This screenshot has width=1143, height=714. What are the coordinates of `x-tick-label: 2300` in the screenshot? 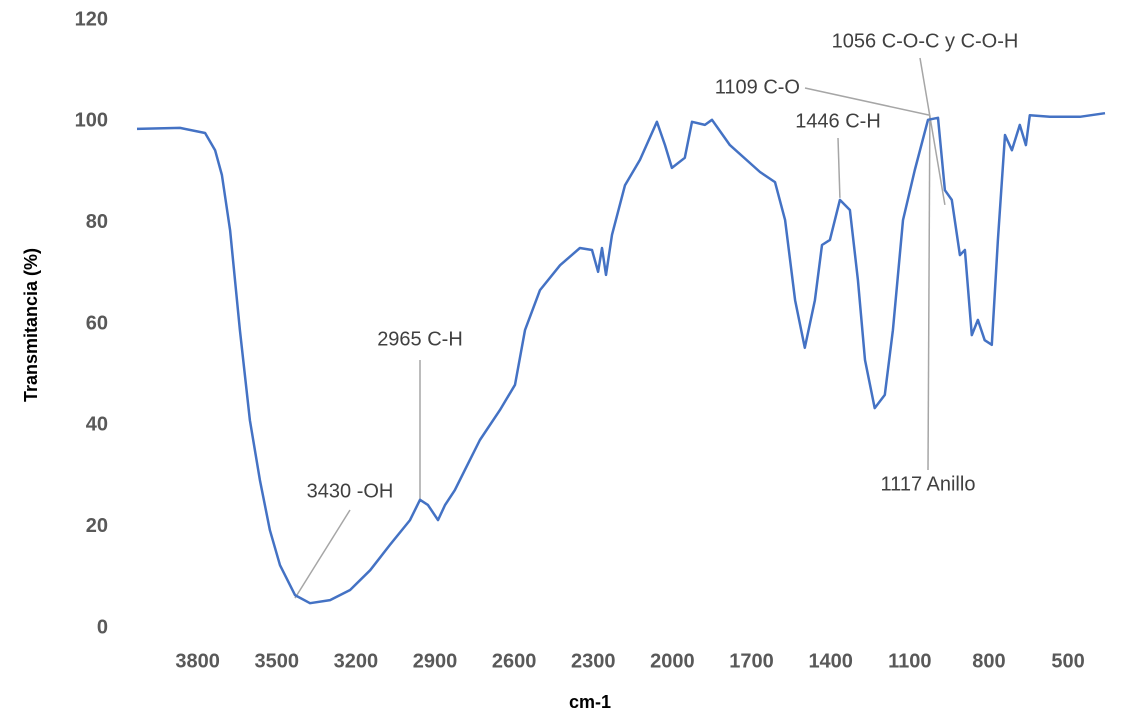 It's located at (593, 661).